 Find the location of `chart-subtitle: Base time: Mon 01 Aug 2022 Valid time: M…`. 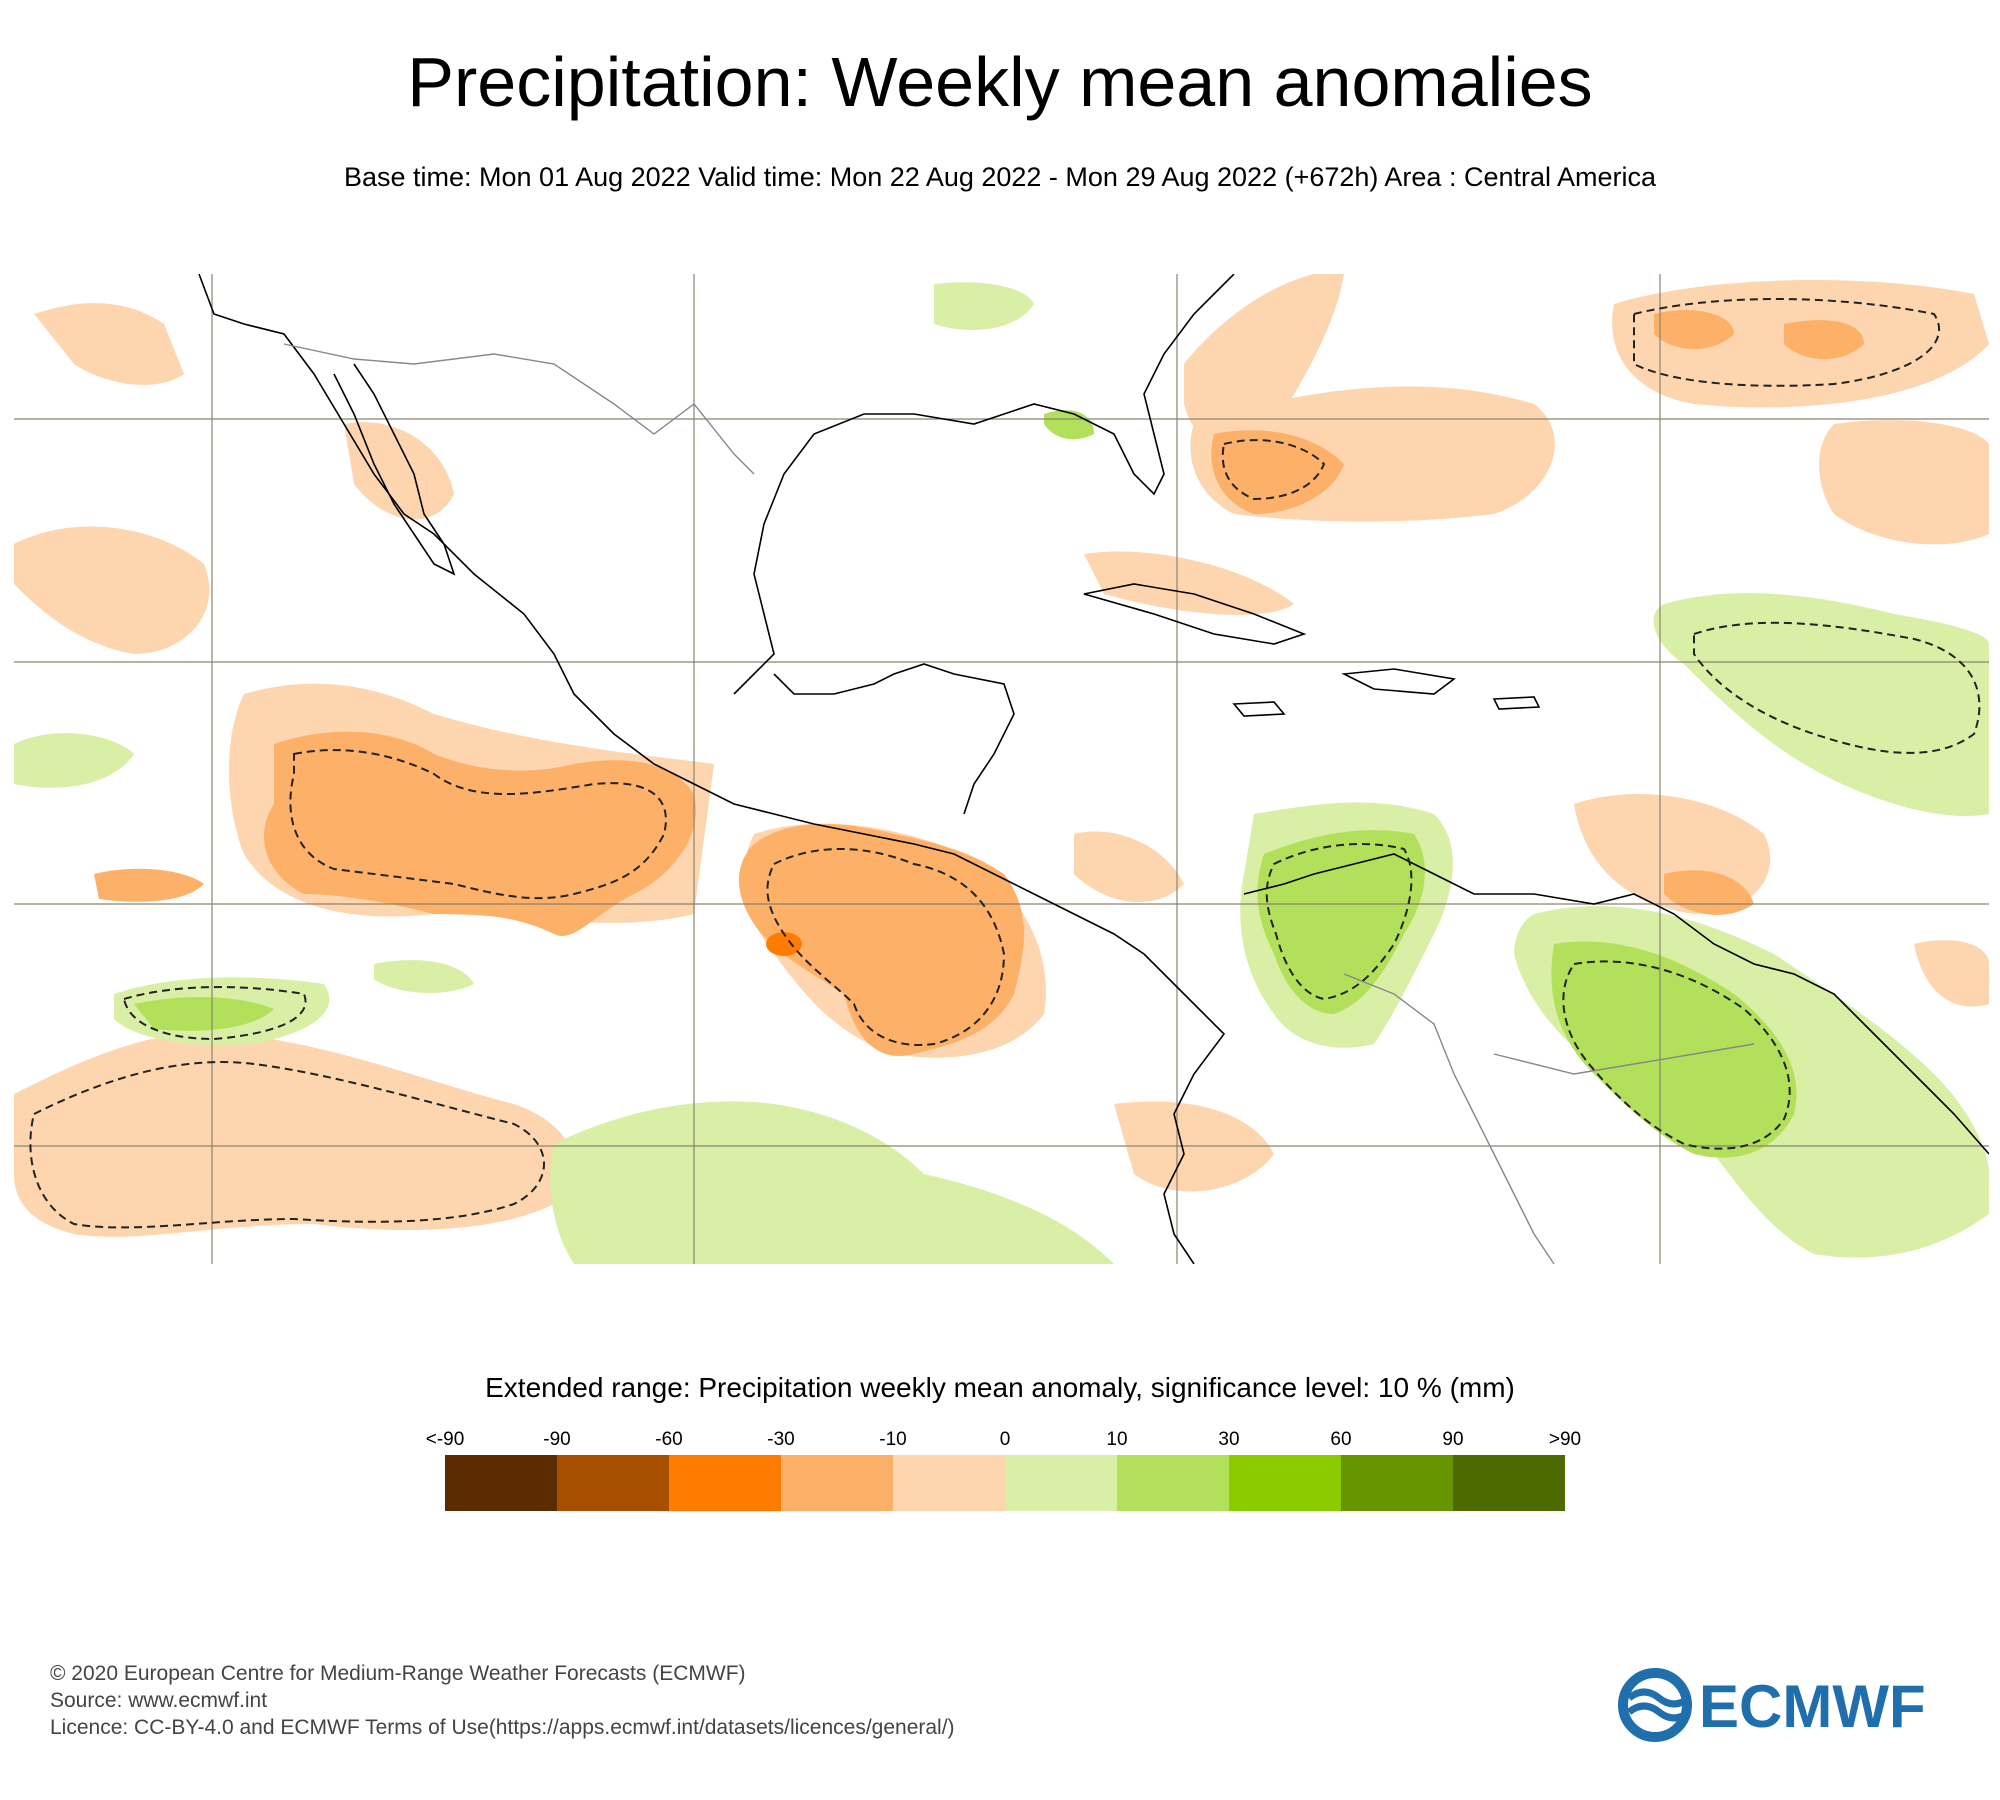

chart-subtitle: Base time: Mon 01 Aug 2022 Valid time: M… is located at coordinates (1000, 177).